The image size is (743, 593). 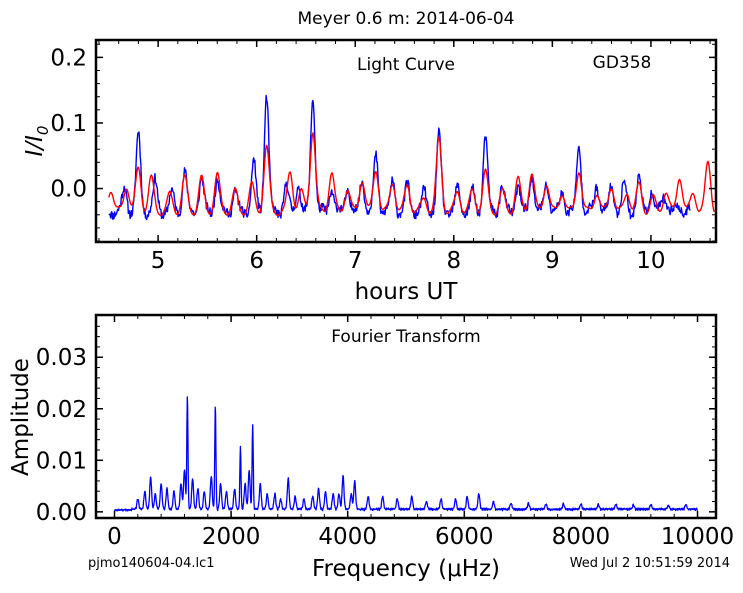 I want to click on fourier-y-axis-label: Amplitude, so click(x=21, y=417).